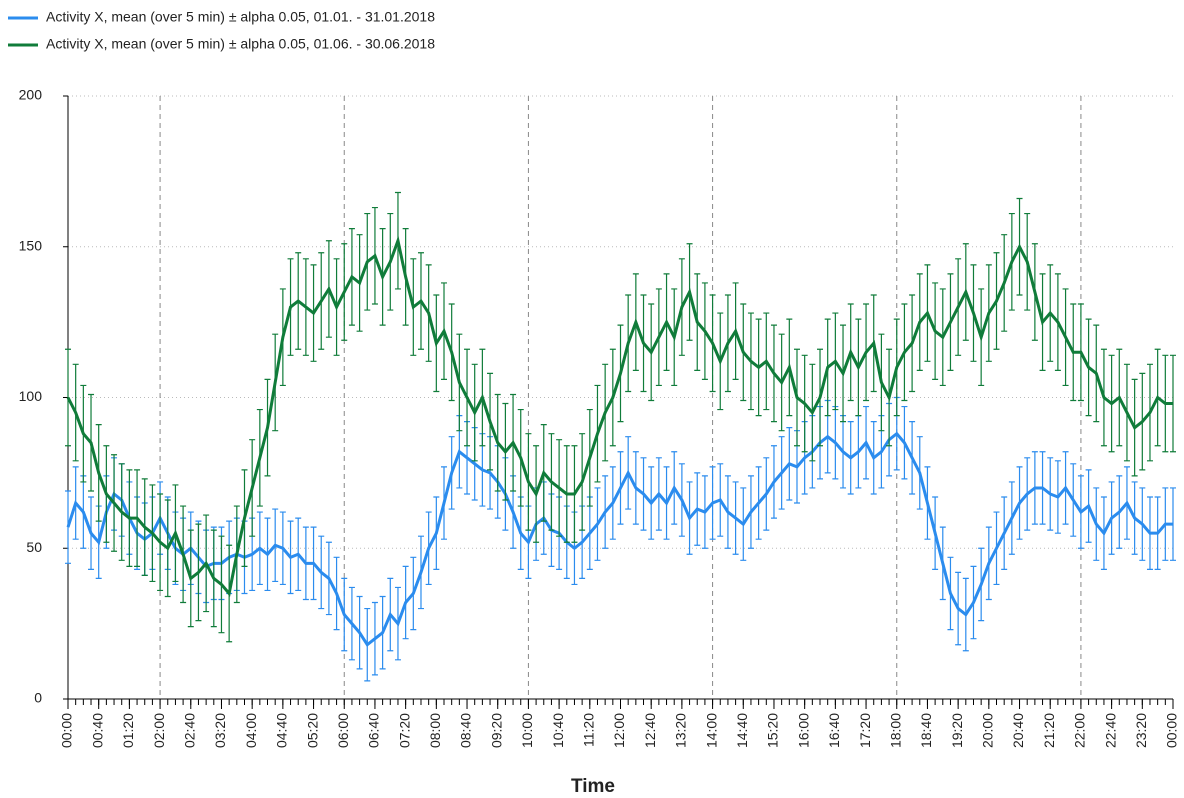 Image resolution: width=1184 pixels, height=798 pixels. What do you see at coordinates (593, 786) in the screenshot?
I see `x-axis-label: Time` at bounding box center [593, 786].